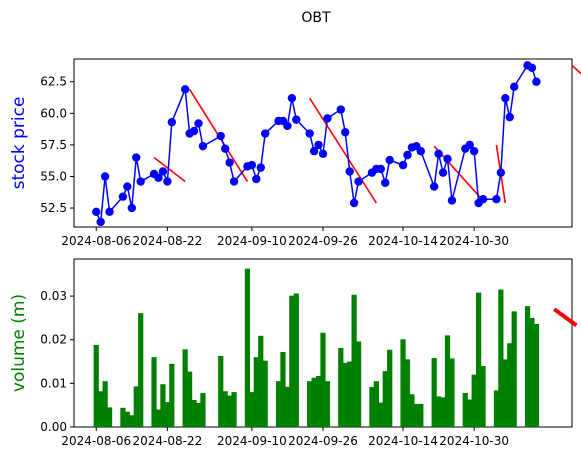  I want to click on volume-y-tick-label: 0.01, so click(53, 383).